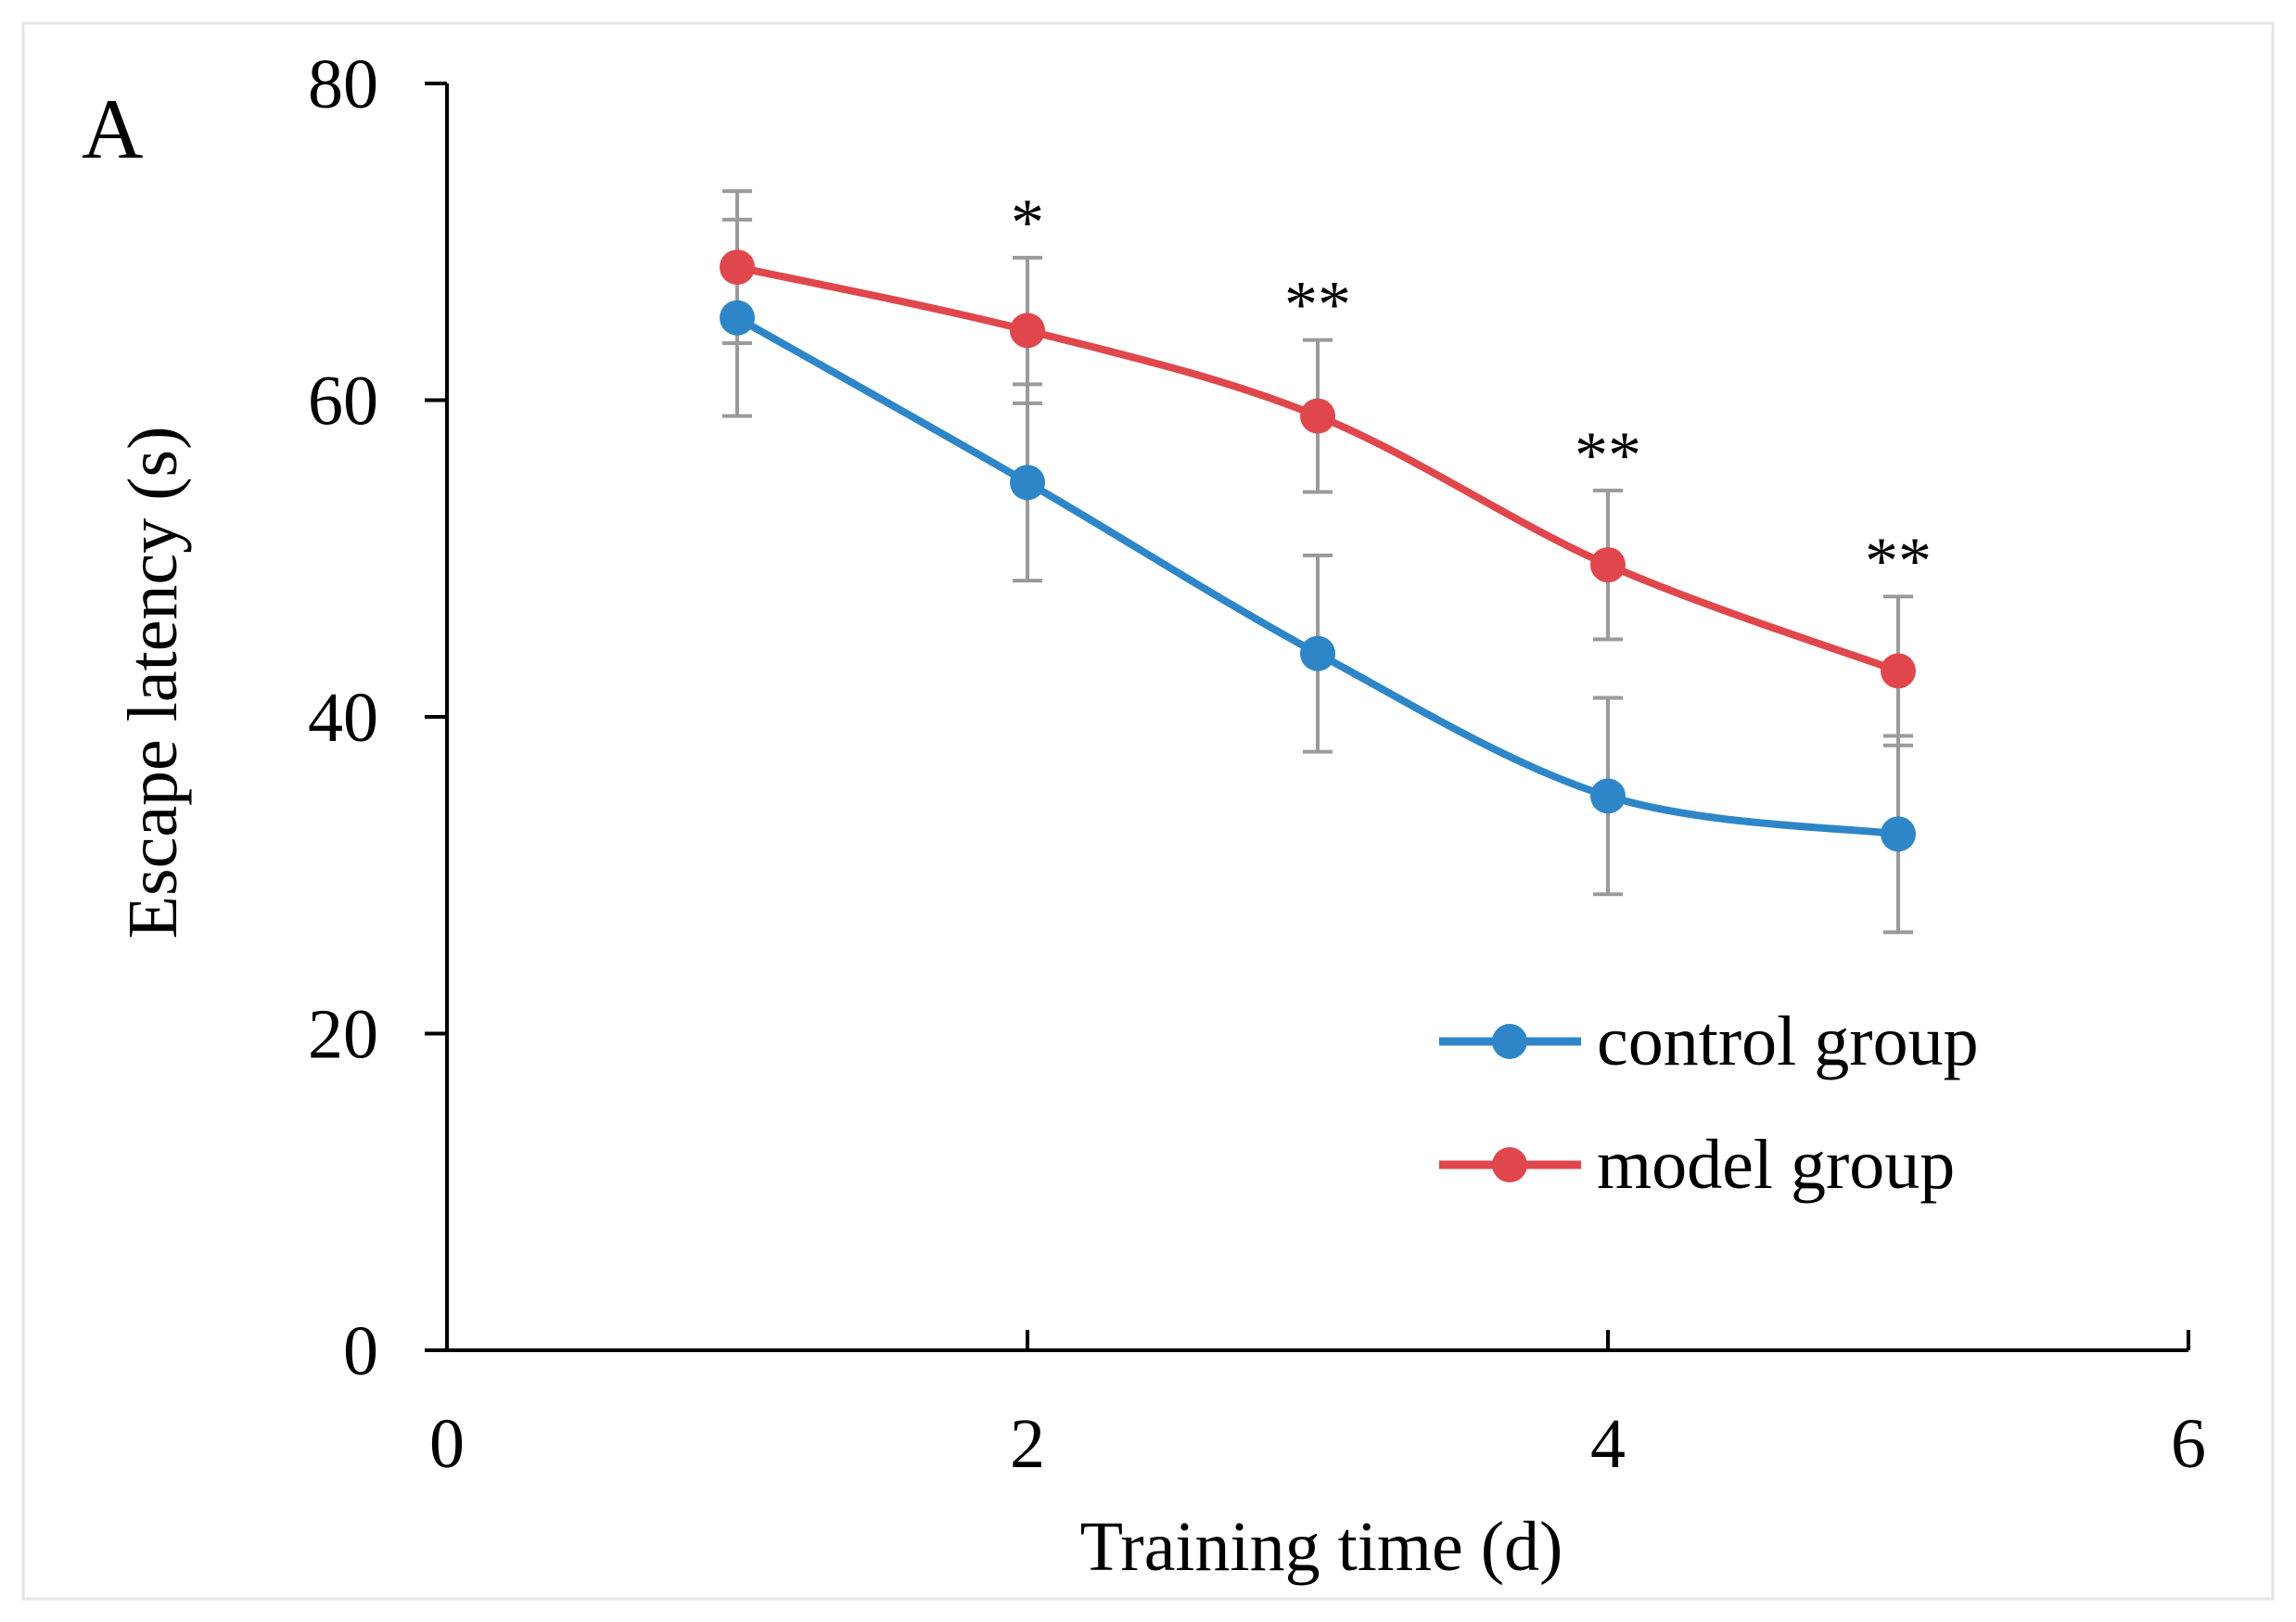  What do you see at coordinates (343, 718) in the screenshot?
I see `y-tick-label: 40` at bounding box center [343, 718].